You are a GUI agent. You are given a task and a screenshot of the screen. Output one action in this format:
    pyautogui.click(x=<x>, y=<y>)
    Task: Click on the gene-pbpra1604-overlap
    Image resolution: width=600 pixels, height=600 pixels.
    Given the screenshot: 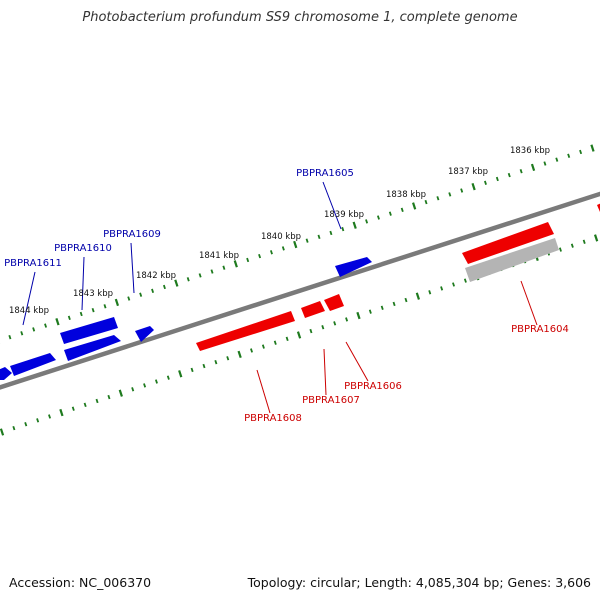 What is the action you would take?
    pyautogui.click(x=512, y=260)
    